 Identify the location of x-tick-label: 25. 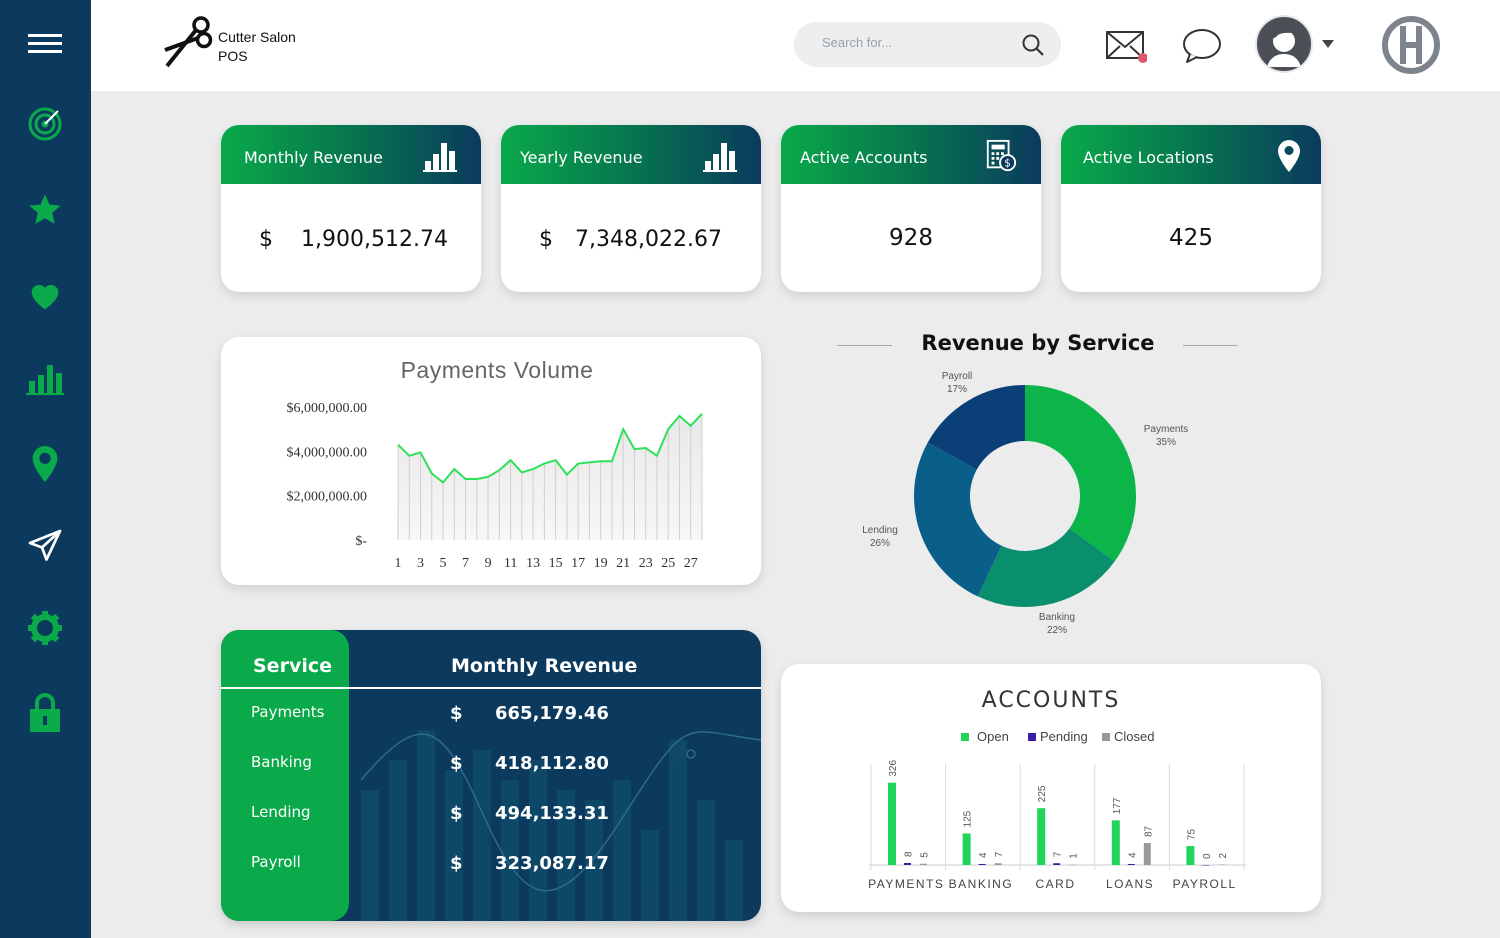
(668, 563).